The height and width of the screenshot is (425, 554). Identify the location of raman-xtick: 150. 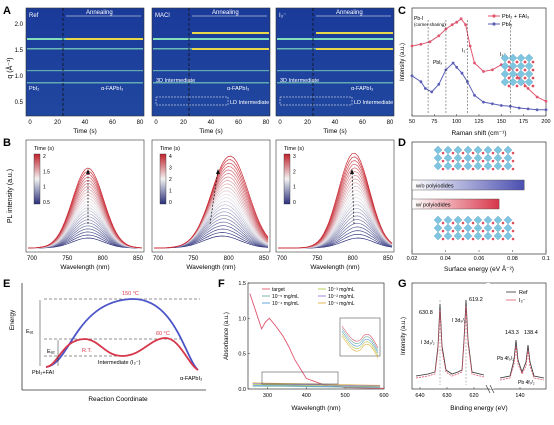
(501, 122).